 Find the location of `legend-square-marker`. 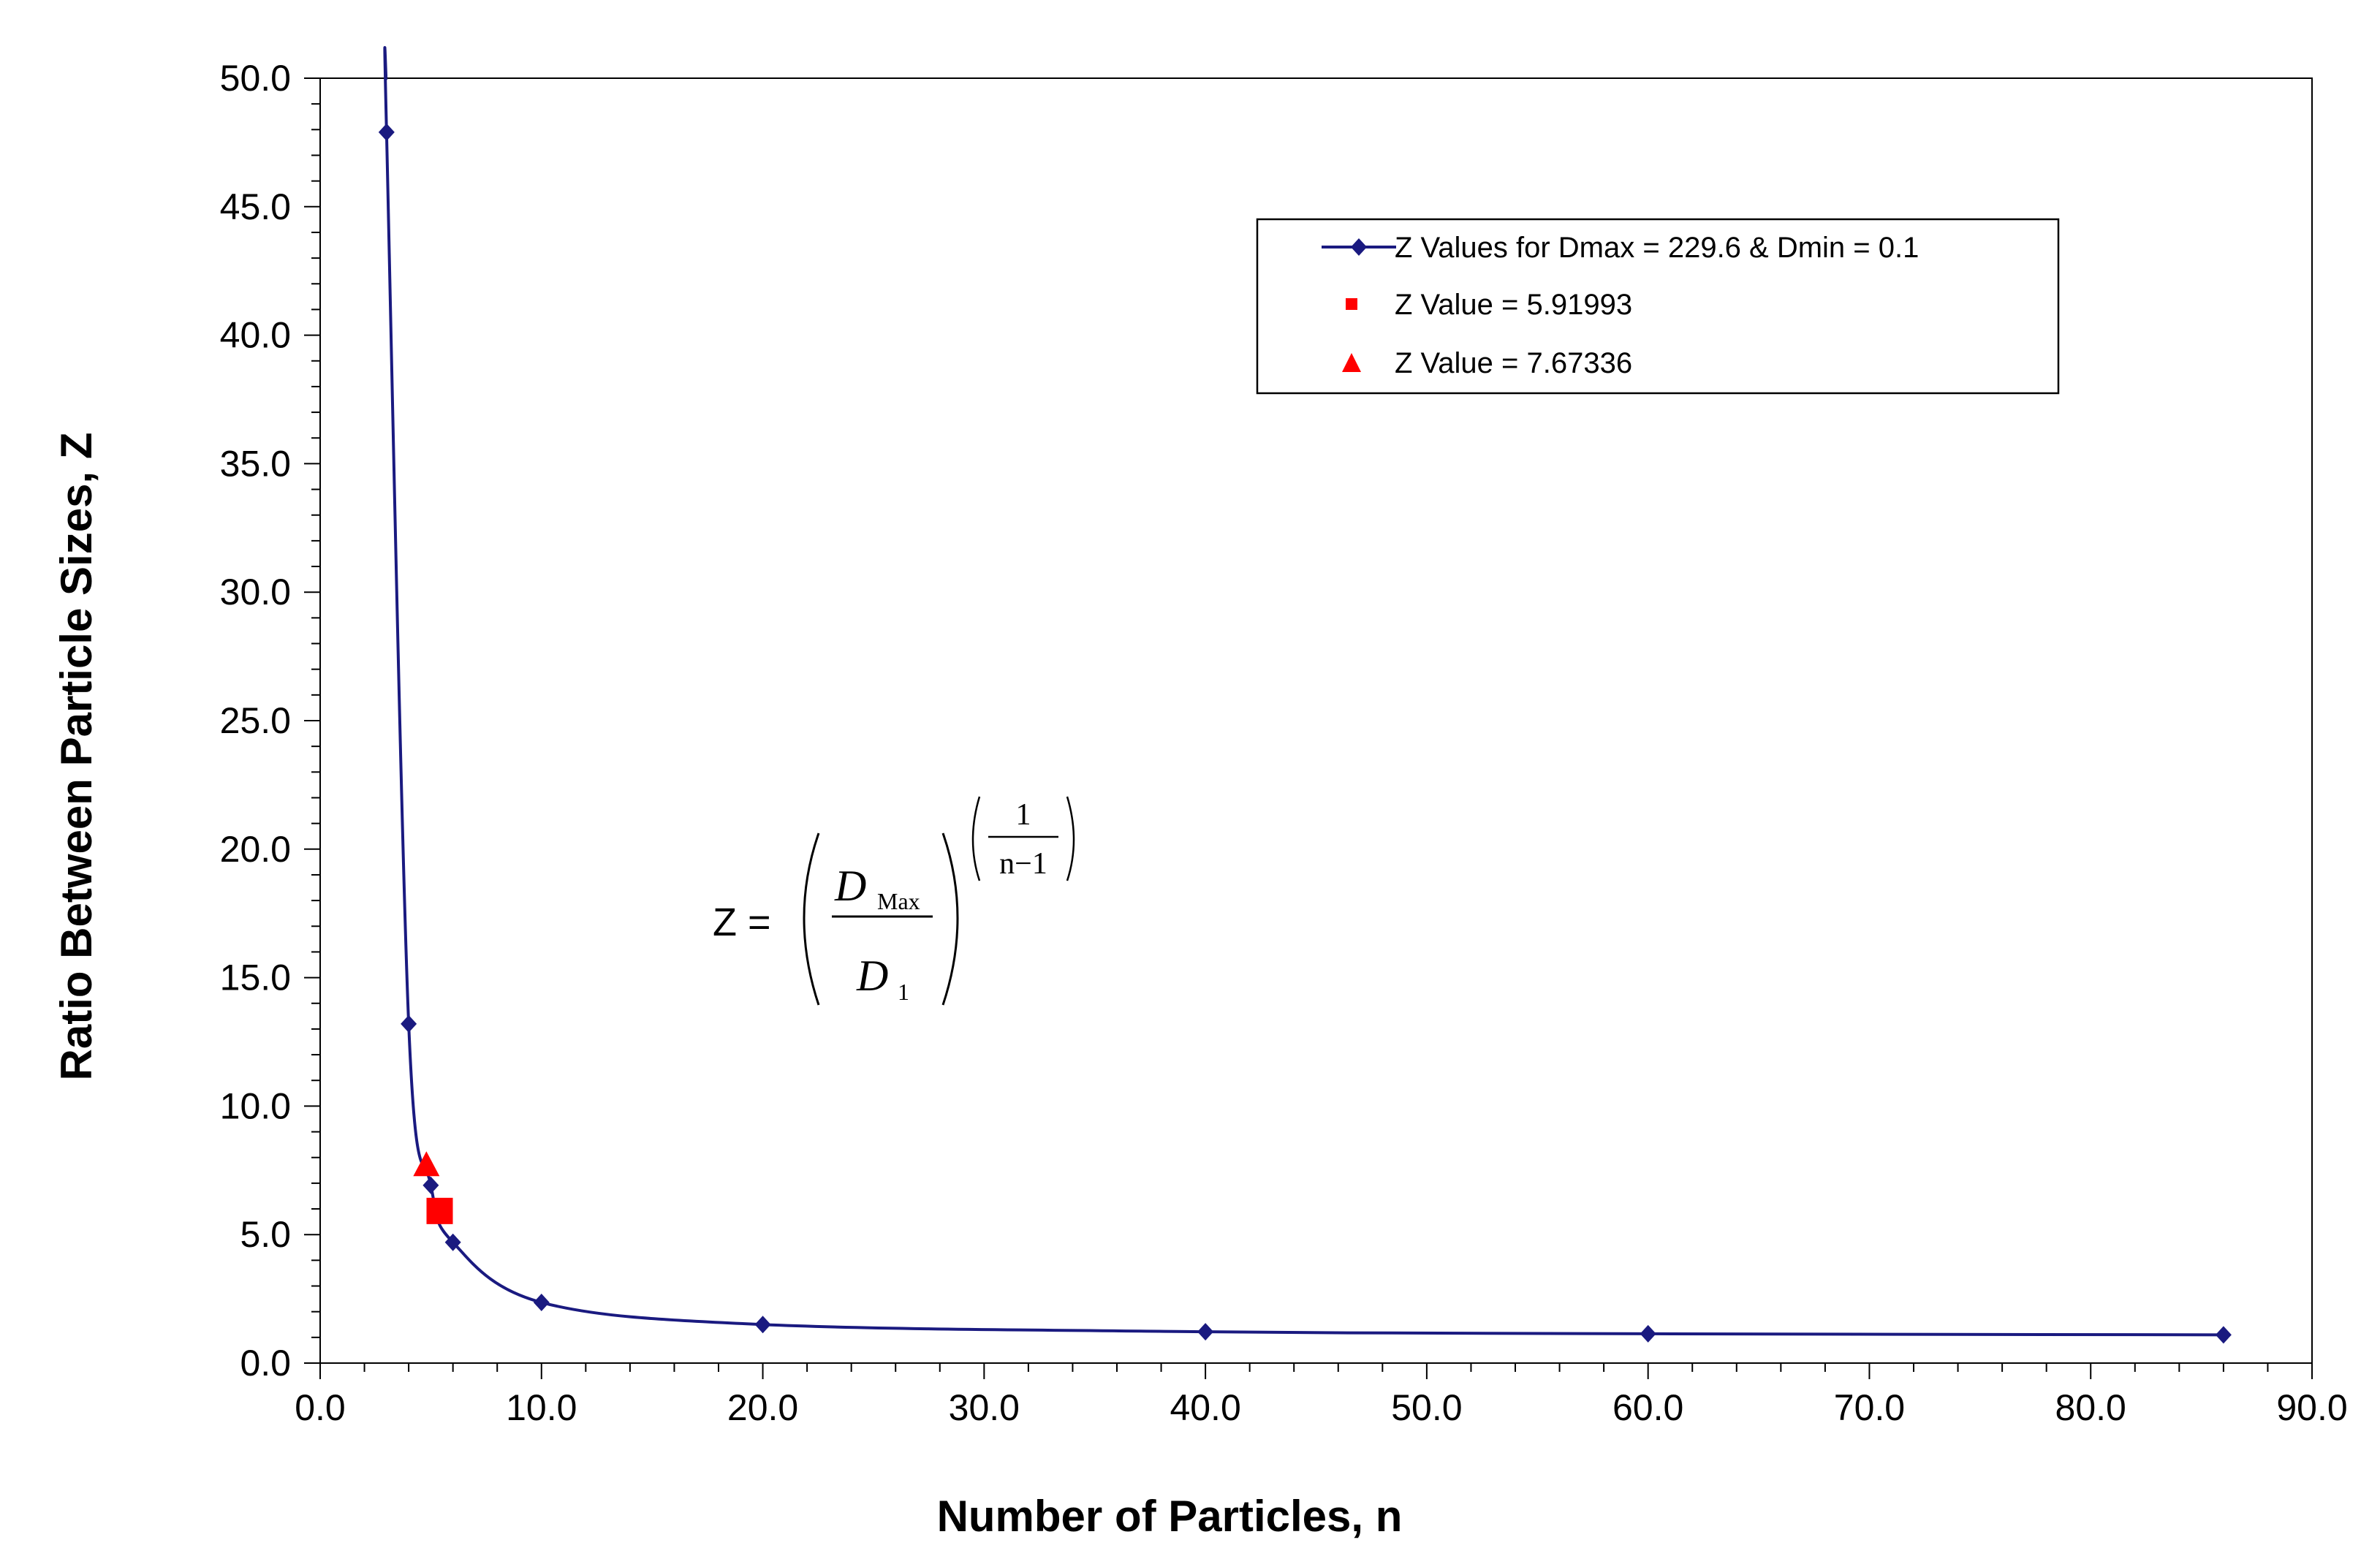

legend-square-marker is located at coordinates (1351, 304).